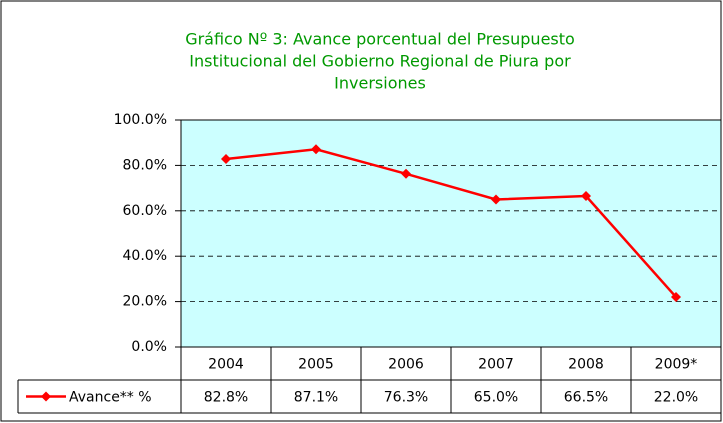 The width and height of the screenshot is (723, 423). What do you see at coordinates (140, 120) in the screenshot?
I see `y-tick-label: 100.0%` at bounding box center [140, 120].